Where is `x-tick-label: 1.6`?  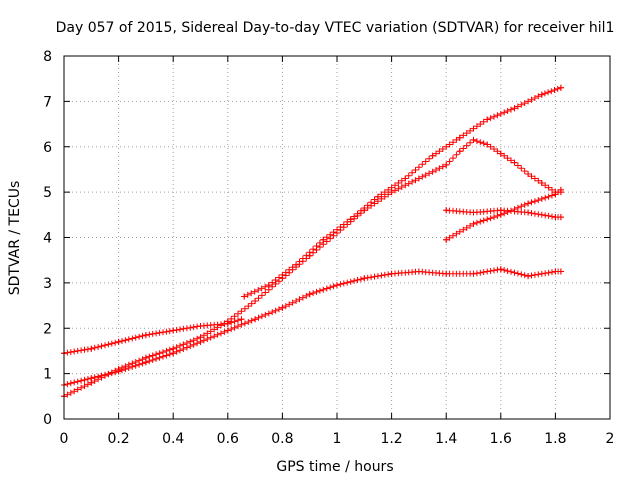 x-tick-label: 1.6 is located at coordinates (501, 439).